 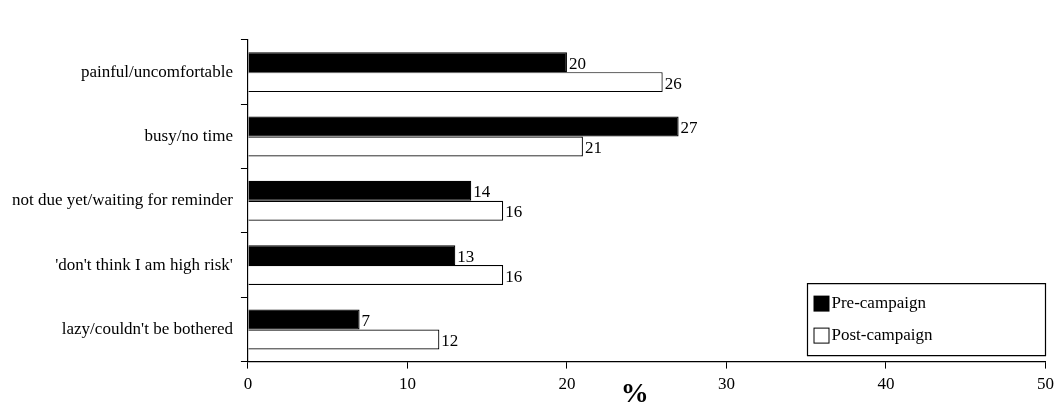 What do you see at coordinates (366, 320) in the screenshot?
I see `data-label: 7` at bounding box center [366, 320].